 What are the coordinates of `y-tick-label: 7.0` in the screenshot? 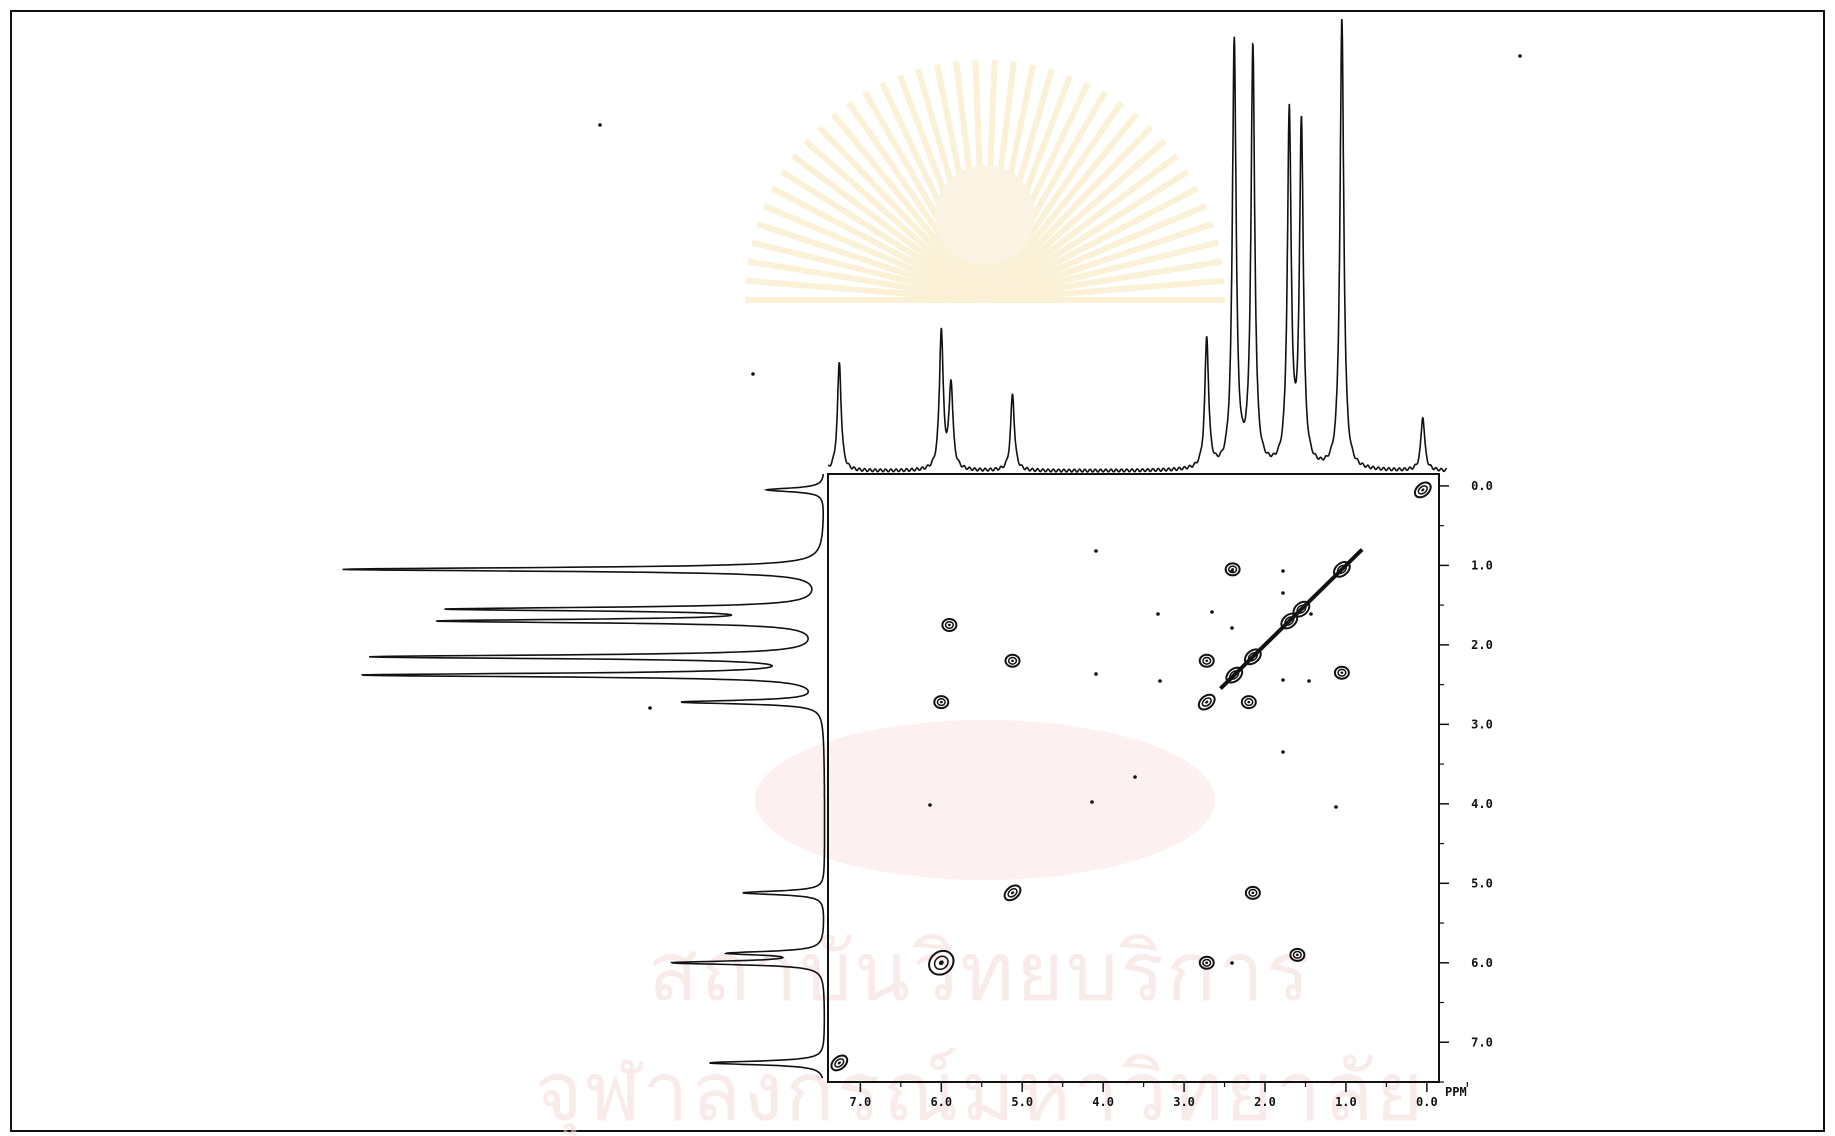 It's located at (1482, 1042).